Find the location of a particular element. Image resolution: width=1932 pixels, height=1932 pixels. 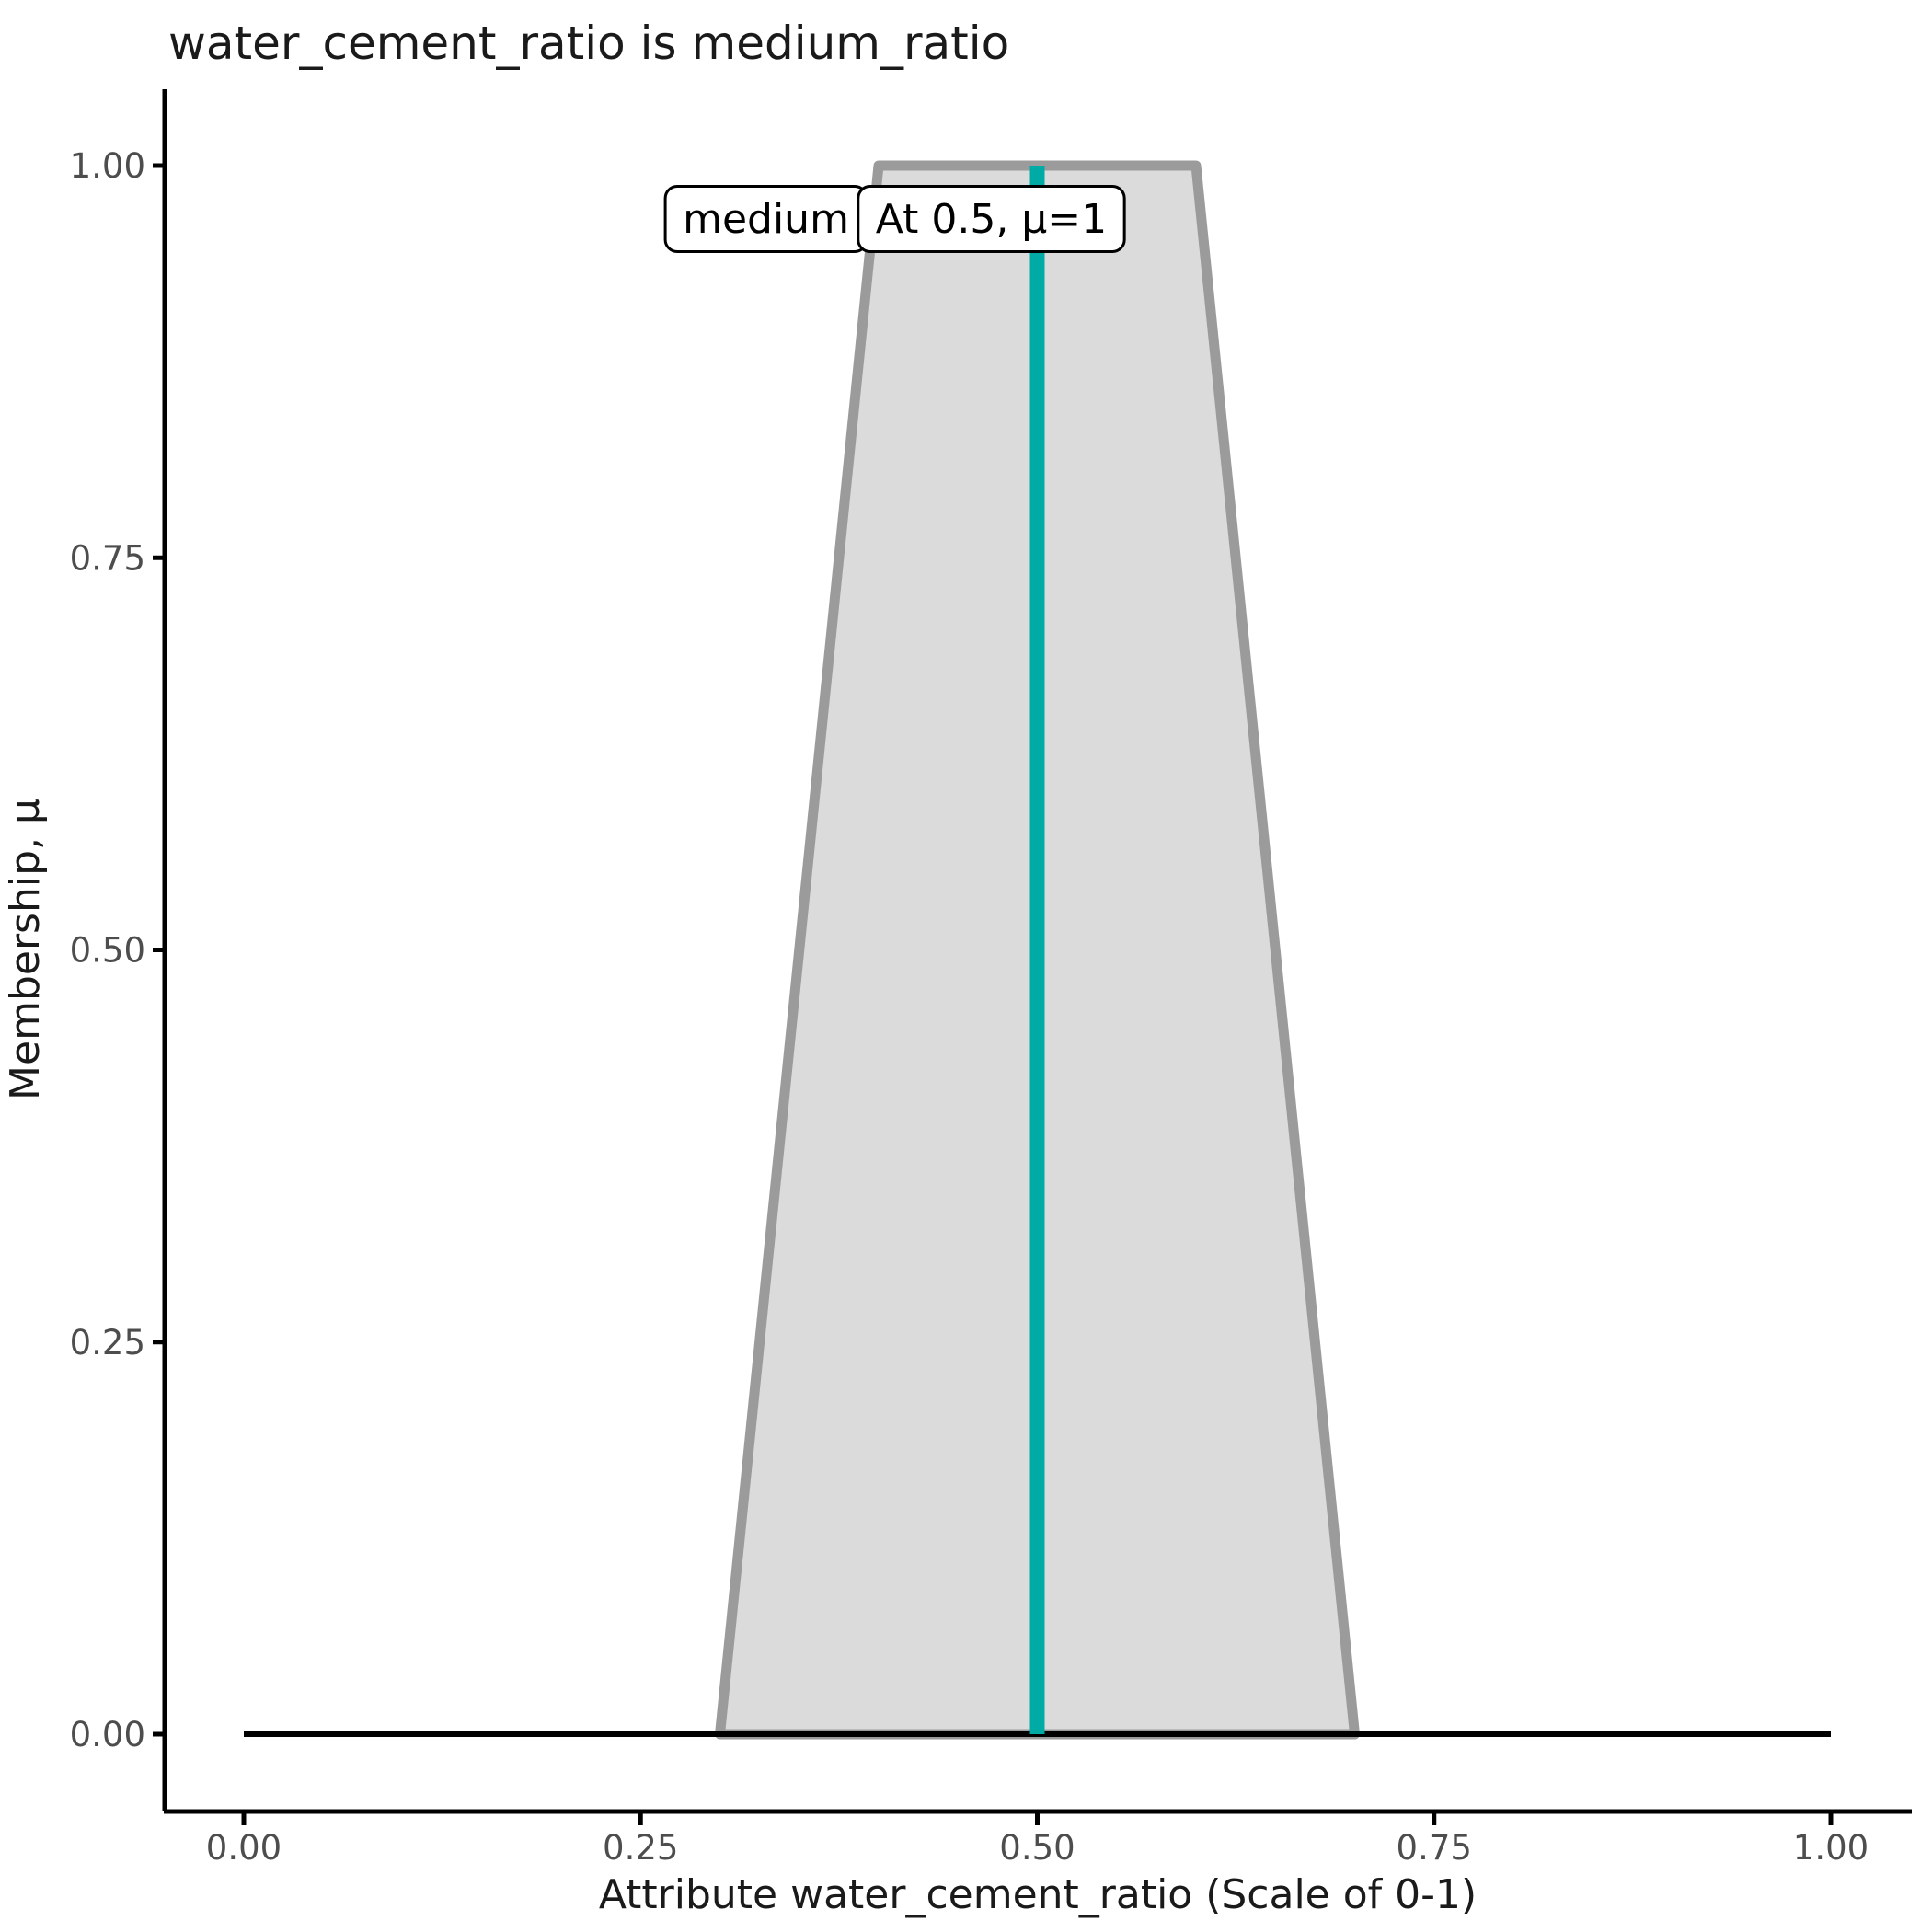

y-tick-label: 0.25 is located at coordinates (107, 1343).